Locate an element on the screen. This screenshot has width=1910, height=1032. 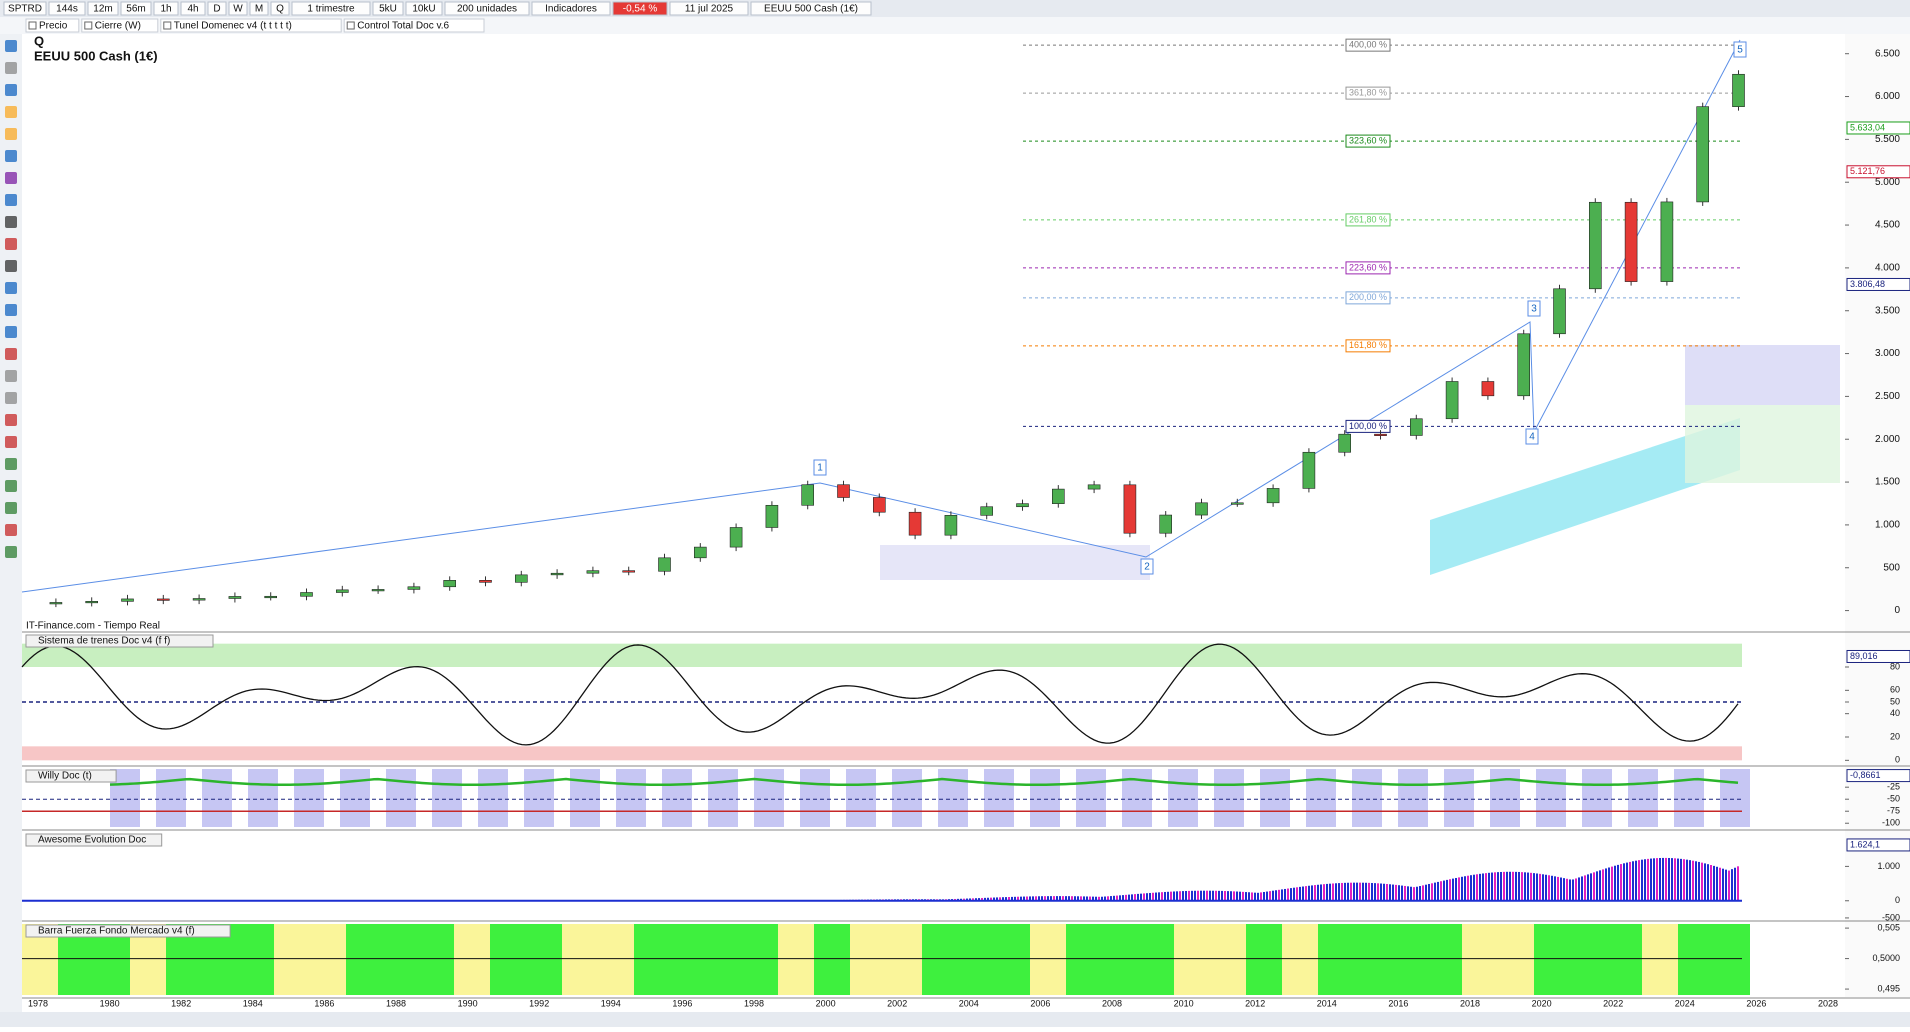
y-tick-label: 3.500 is located at coordinates (1887, 310).